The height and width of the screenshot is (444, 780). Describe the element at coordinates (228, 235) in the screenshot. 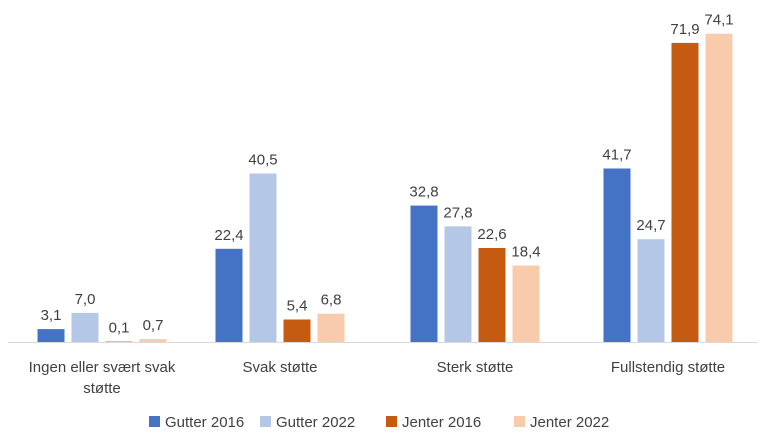

I see `data-label: 22,4` at that location.